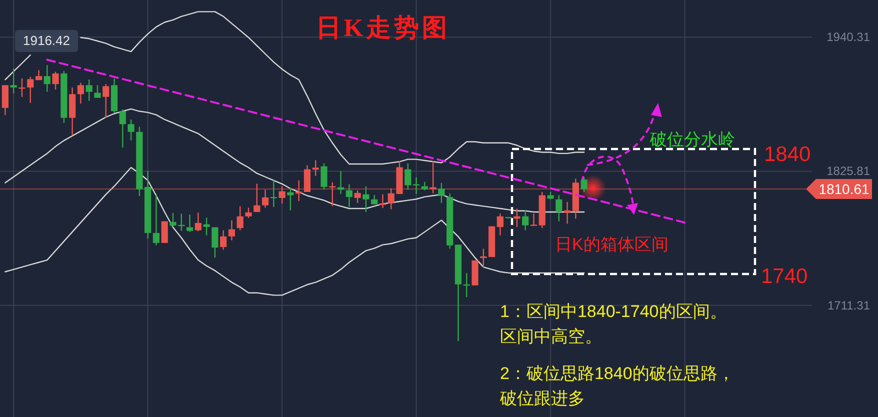  I want to click on annotation: 2：破位思路1840的破位思路，破位跟进多, so click(618, 386).